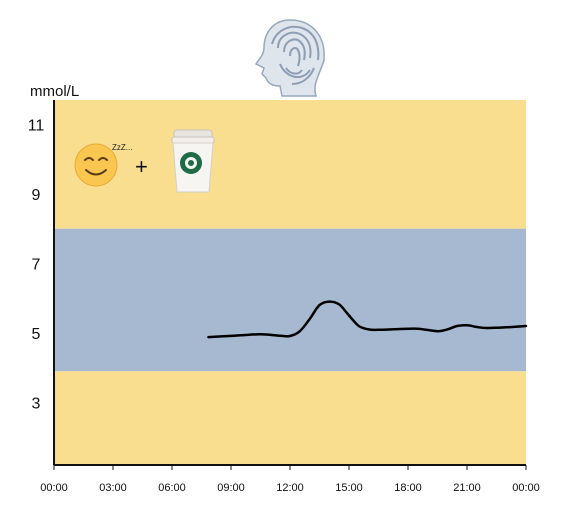 Image resolution: width=580 pixels, height=512 pixels. What do you see at coordinates (408, 488) in the screenshot?
I see `x-tick-label: 18:00` at bounding box center [408, 488].